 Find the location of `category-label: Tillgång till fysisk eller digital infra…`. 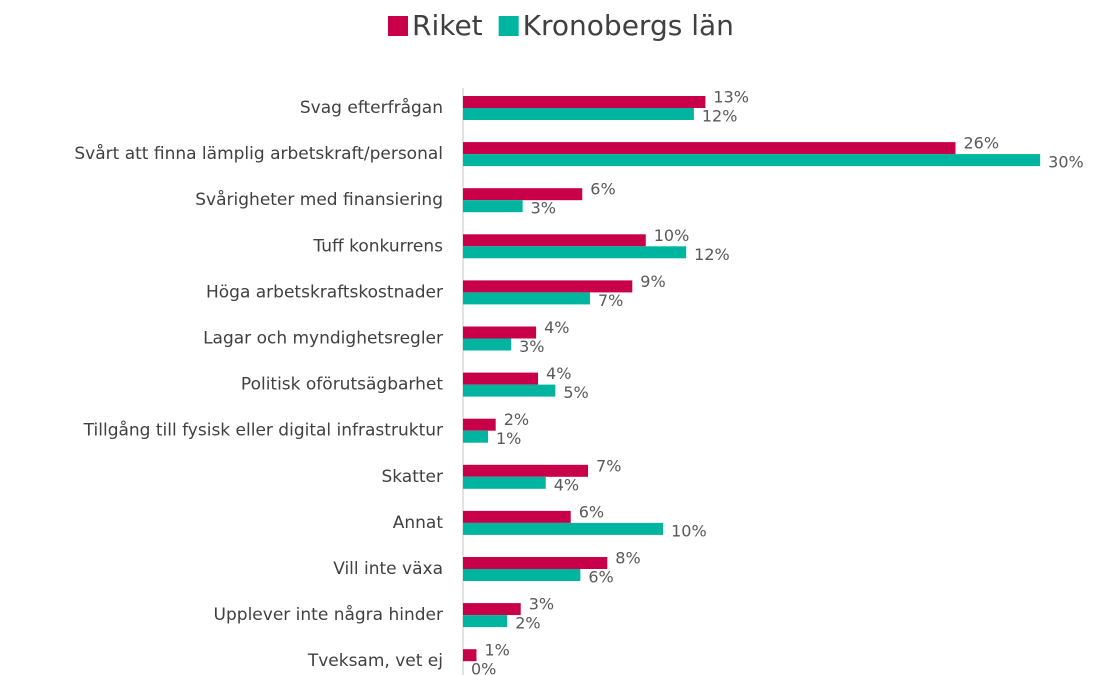

category-label: Tillgång till fysisk eller digital infra… is located at coordinates (263, 430).